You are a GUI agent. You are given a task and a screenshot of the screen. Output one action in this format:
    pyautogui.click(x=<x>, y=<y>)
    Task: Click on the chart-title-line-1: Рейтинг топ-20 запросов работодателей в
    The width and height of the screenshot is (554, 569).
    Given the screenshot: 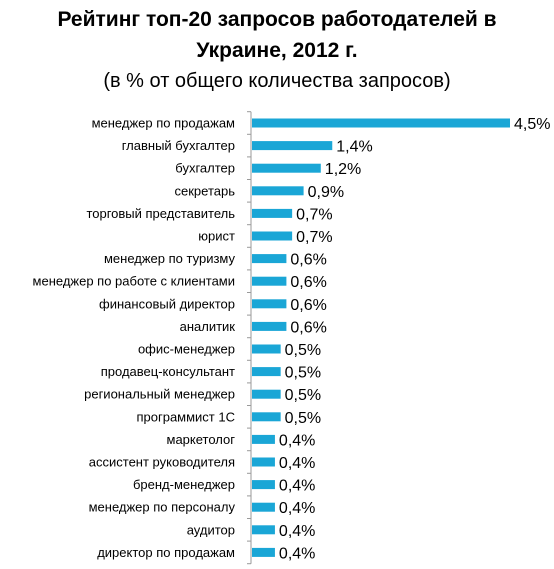 What is the action you would take?
    pyautogui.click(x=277, y=19)
    